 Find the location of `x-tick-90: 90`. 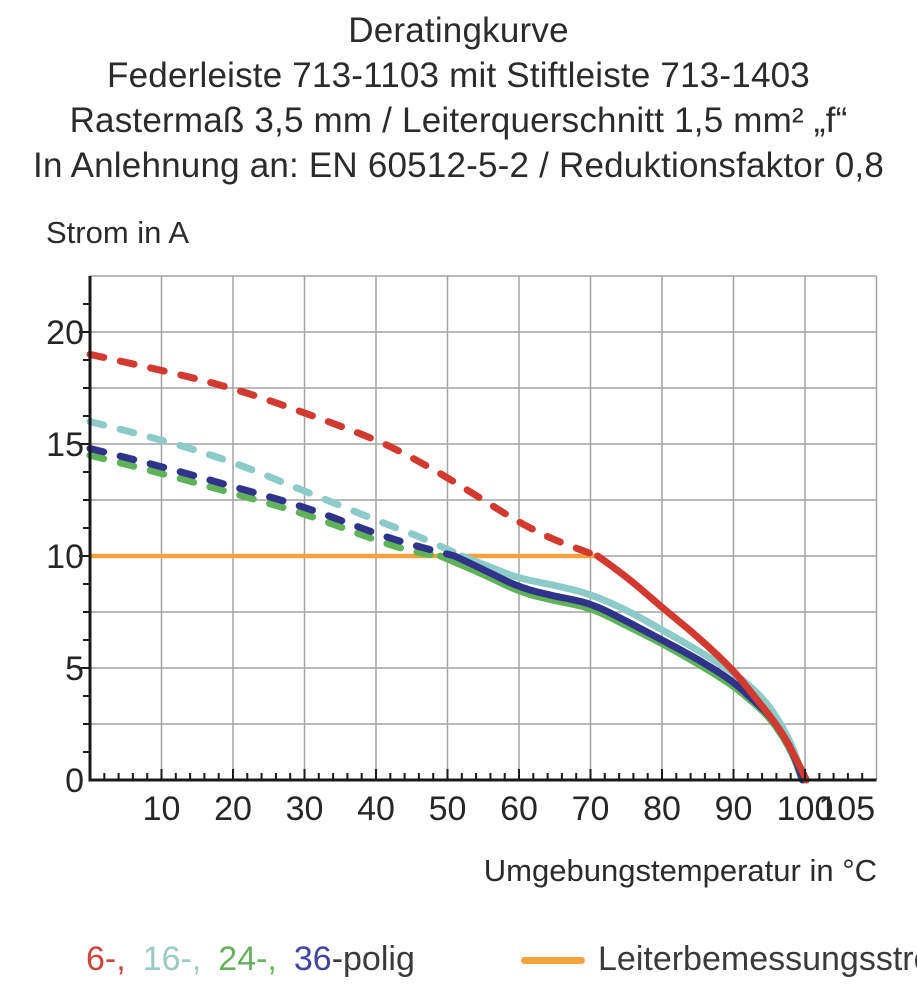

x-tick-90: 90 is located at coordinates (734, 809).